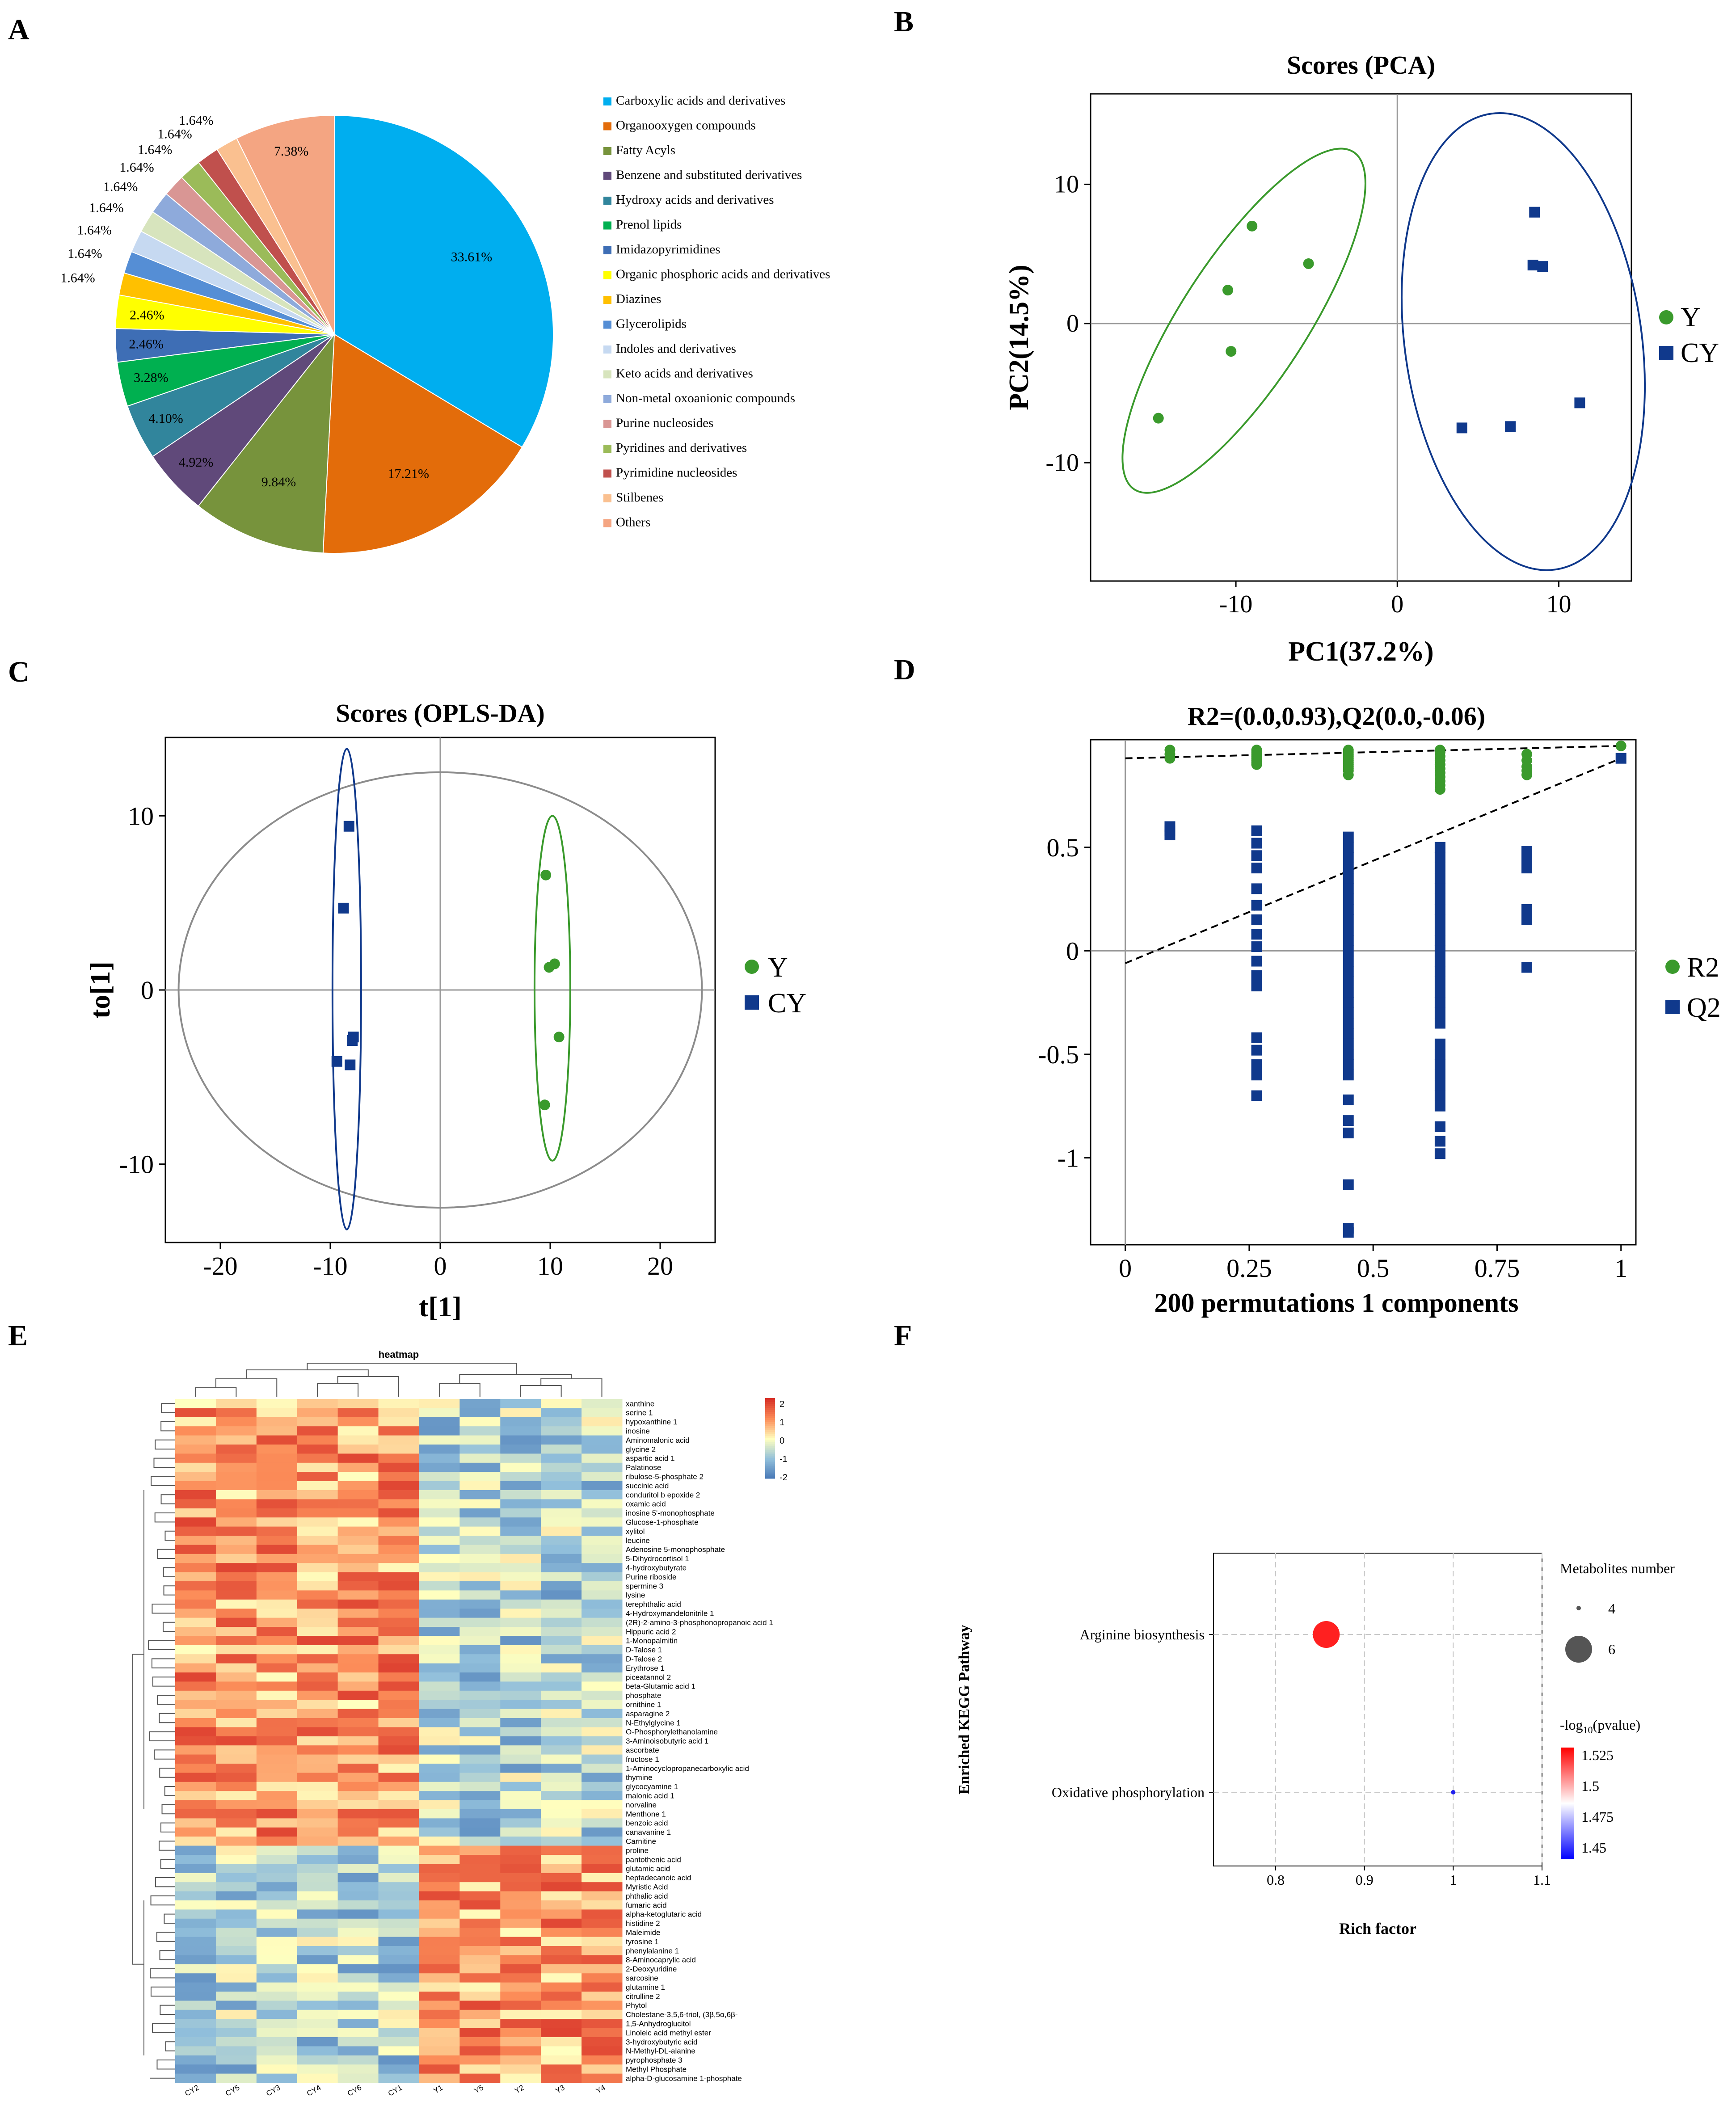  Describe the element at coordinates (18, 30) in the screenshot. I see `panel-label-a: A` at that location.